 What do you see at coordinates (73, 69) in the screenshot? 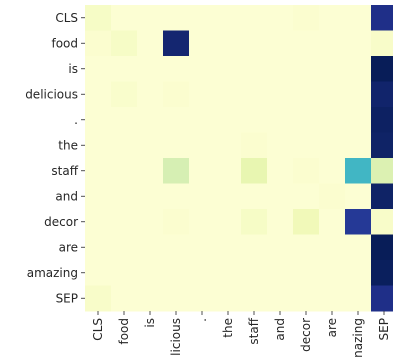
I see `row-tick-label: is` at bounding box center [73, 69].